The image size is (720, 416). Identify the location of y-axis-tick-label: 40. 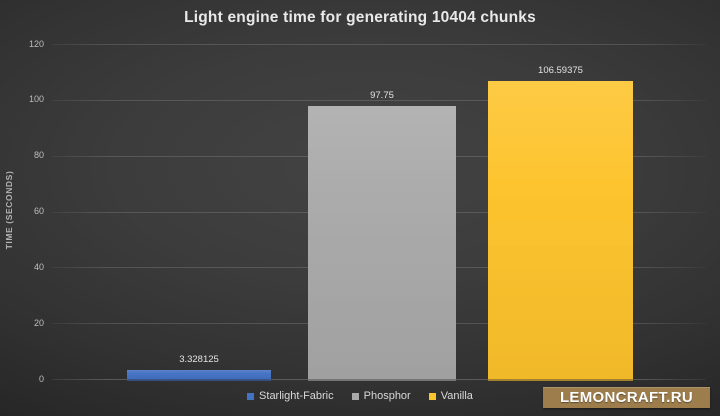
(38, 266).